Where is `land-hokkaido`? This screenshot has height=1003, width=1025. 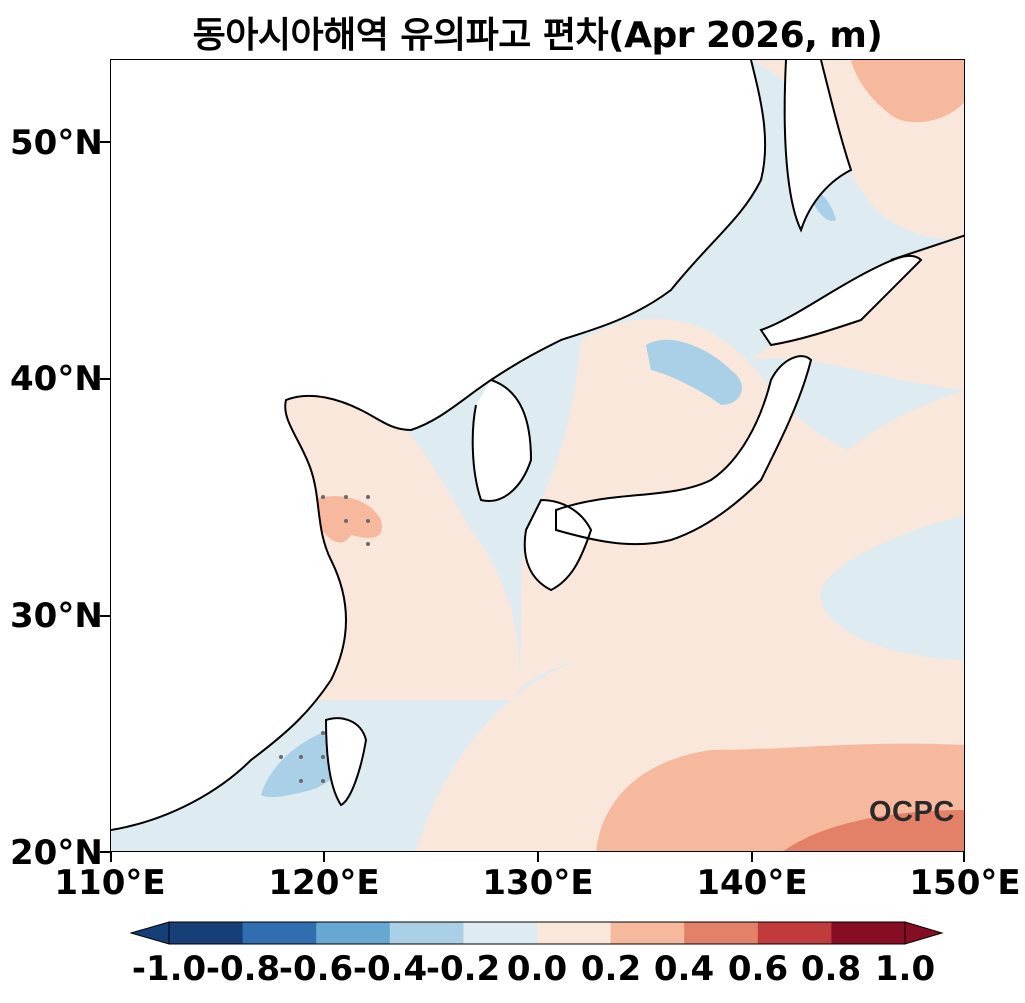
land-hokkaido is located at coordinates (841, 300).